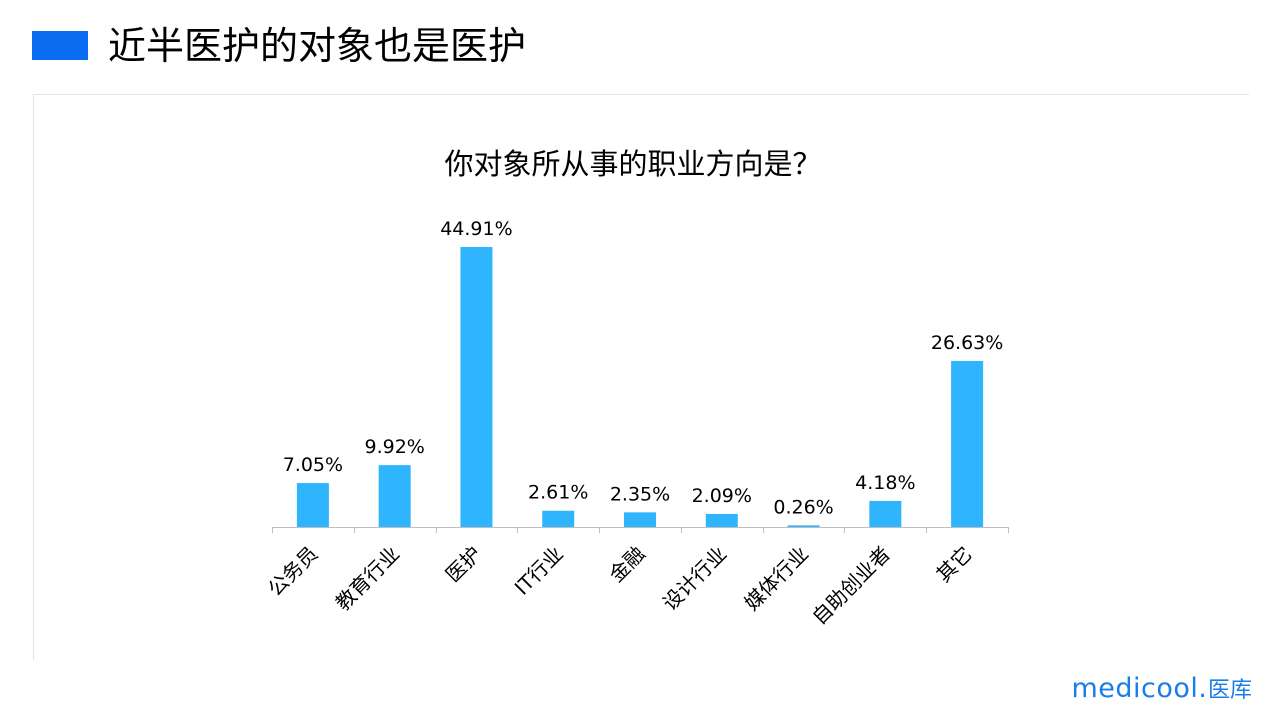 Image resolution: width=1280 pixels, height=720 pixels. Describe the element at coordinates (640, 494) in the screenshot. I see `data-label: 2.35%` at that location.